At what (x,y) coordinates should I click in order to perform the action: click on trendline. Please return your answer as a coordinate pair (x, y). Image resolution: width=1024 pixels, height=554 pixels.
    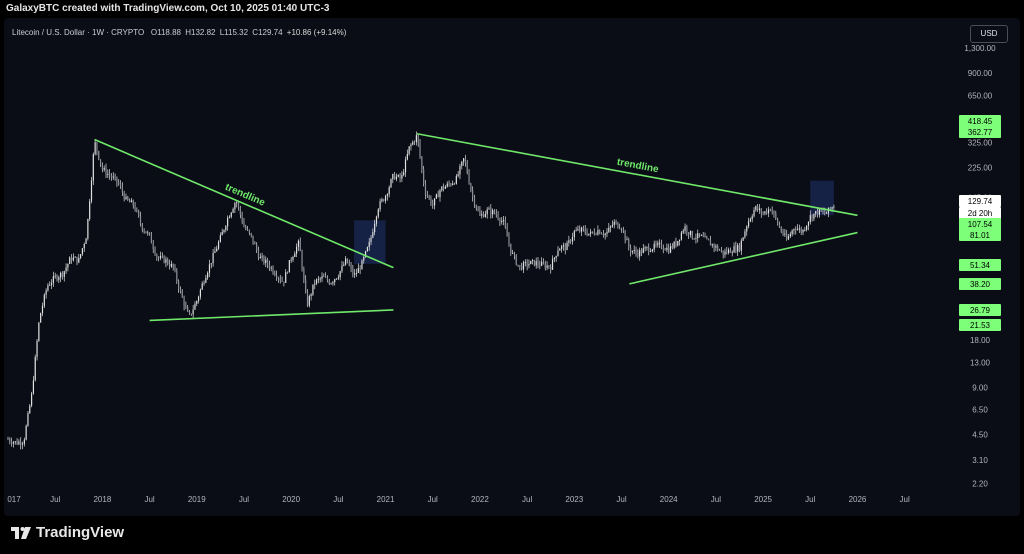
    Looking at the image, I should click on (637, 174).